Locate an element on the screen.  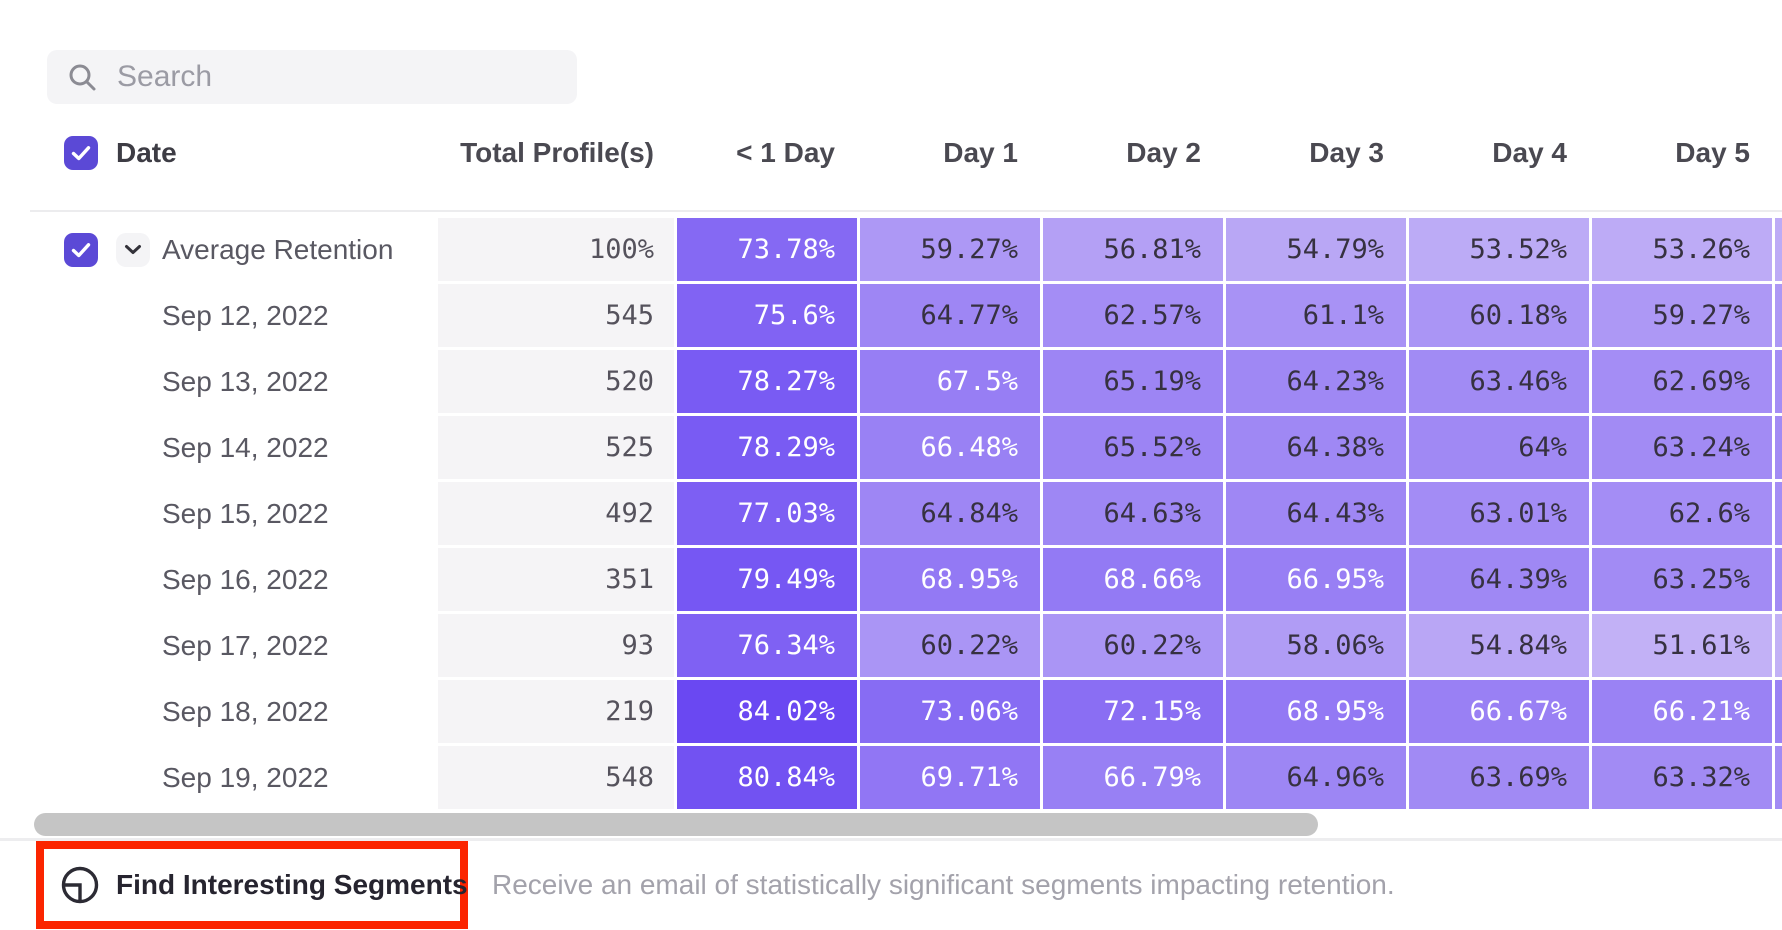
retention-cell: 79.49% is located at coordinates (767, 579).